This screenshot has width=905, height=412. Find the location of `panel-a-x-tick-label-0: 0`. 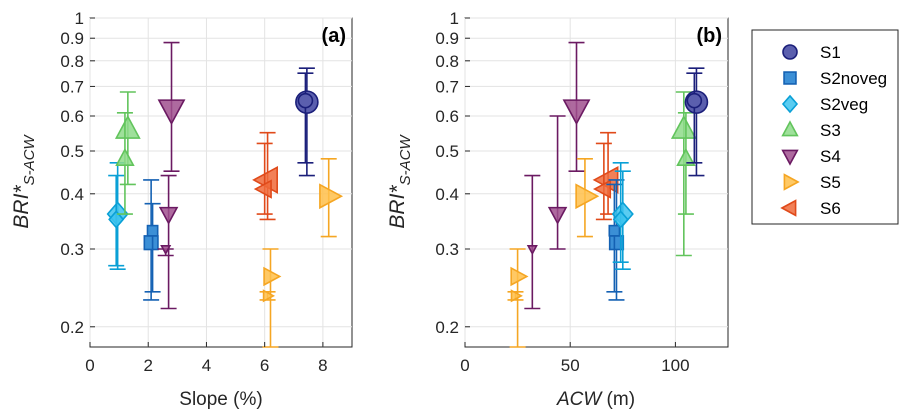

panel-a-x-tick-label-0: 0 is located at coordinates (89, 365).